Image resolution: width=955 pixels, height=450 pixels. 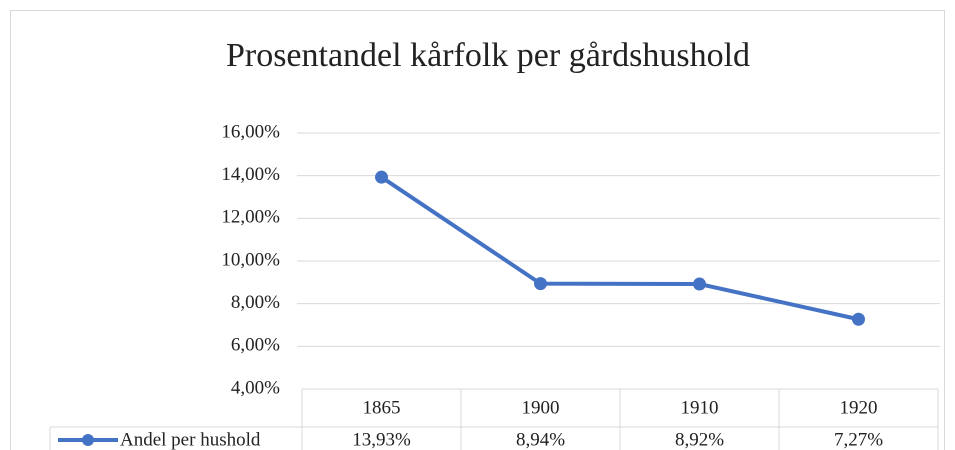 What do you see at coordinates (859, 407) in the screenshot?
I see `x-tick-label: 1920` at bounding box center [859, 407].